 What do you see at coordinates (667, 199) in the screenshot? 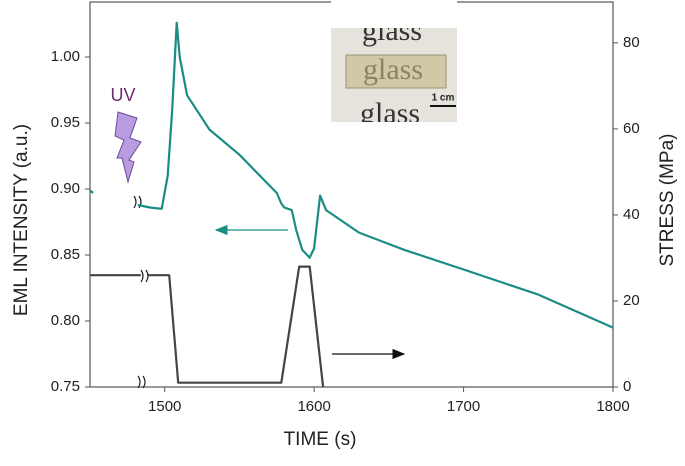
I see `y2-axis-label: STRESS (MPa)` at bounding box center [667, 199].